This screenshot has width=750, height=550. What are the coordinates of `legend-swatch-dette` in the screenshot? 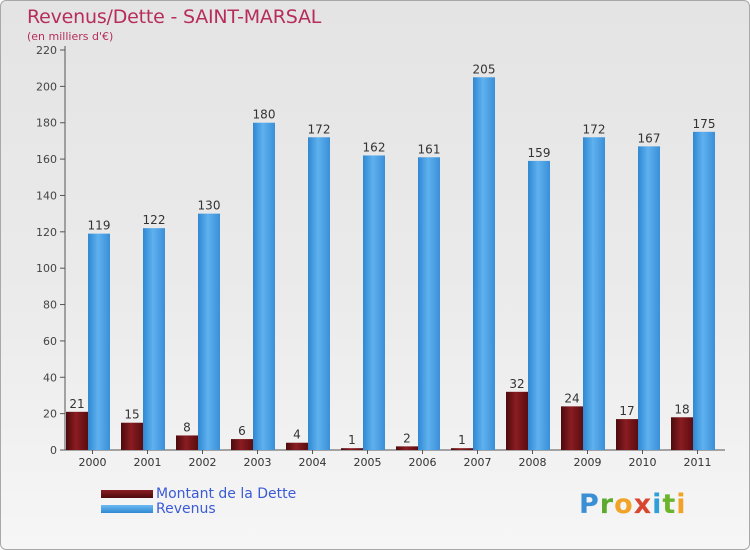 It's located at (127, 494).